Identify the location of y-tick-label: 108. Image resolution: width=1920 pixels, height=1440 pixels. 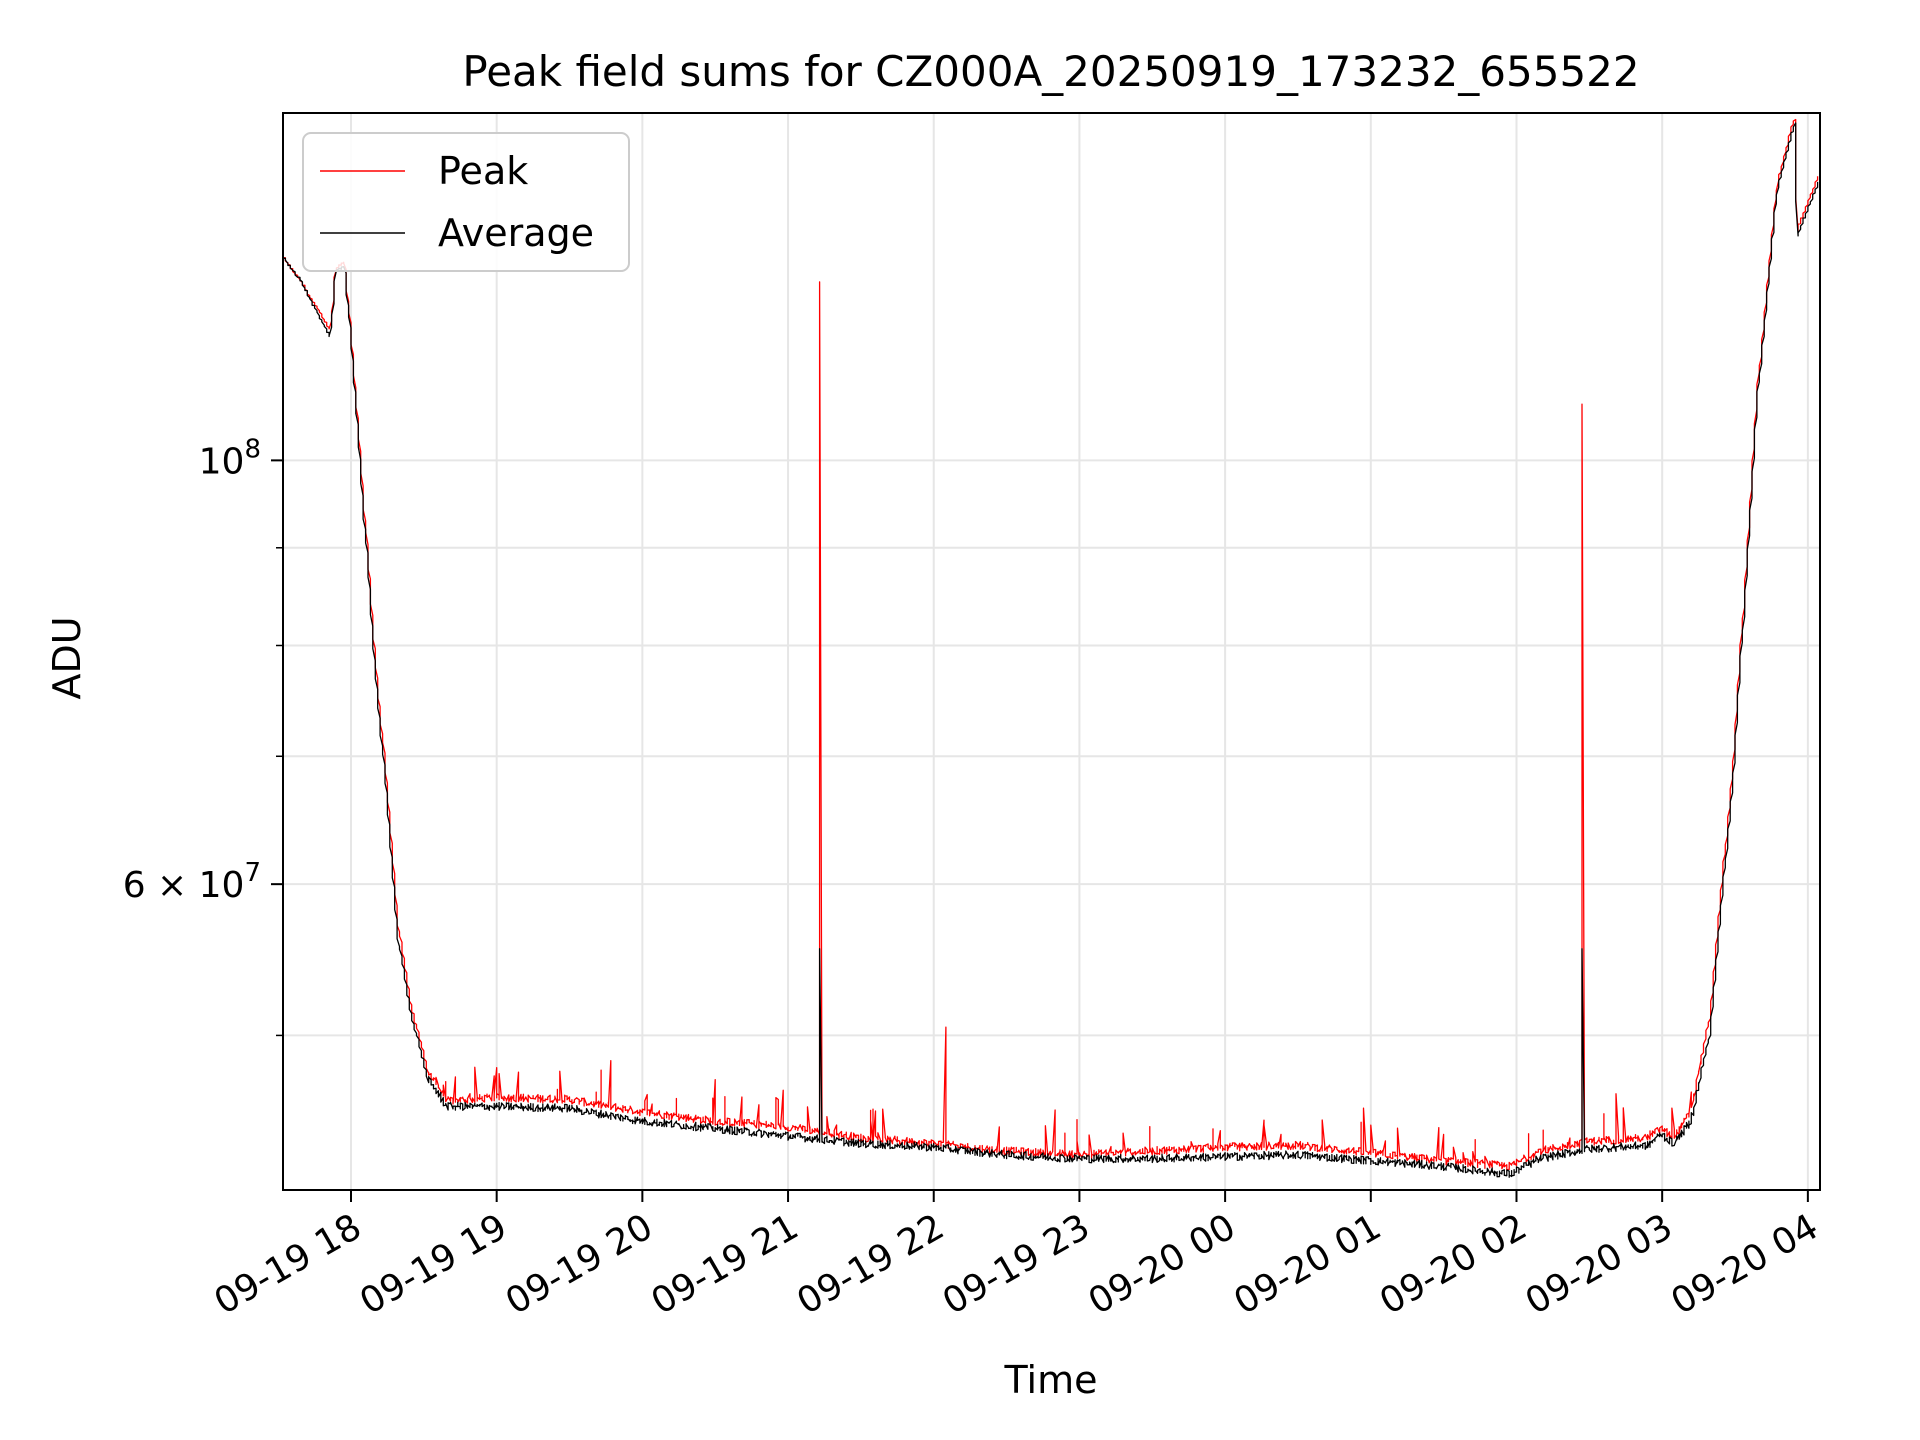
(230, 458).